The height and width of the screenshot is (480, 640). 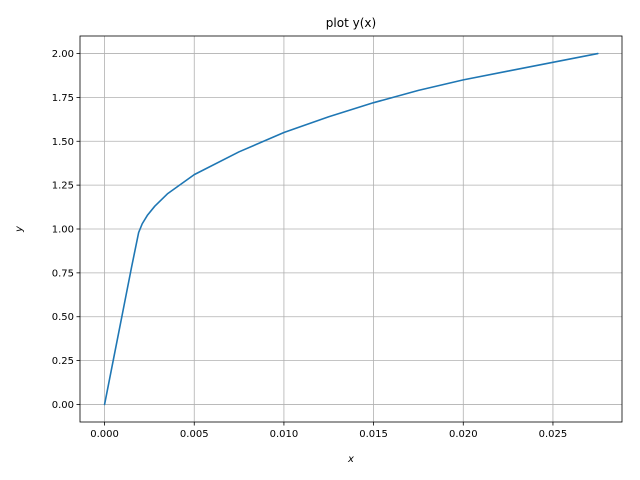 What do you see at coordinates (63, 142) in the screenshot?
I see `y-tick-label: 1.50` at bounding box center [63, 142].